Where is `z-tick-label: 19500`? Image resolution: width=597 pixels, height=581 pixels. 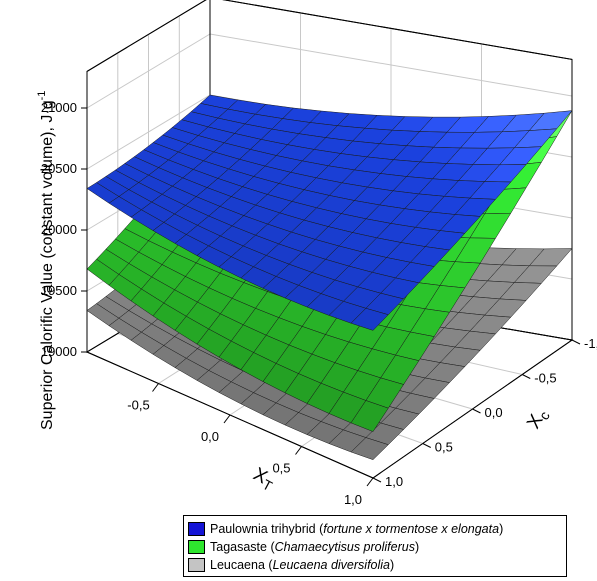 z-tick-label: 19500 is located at coordinates (59, 290).